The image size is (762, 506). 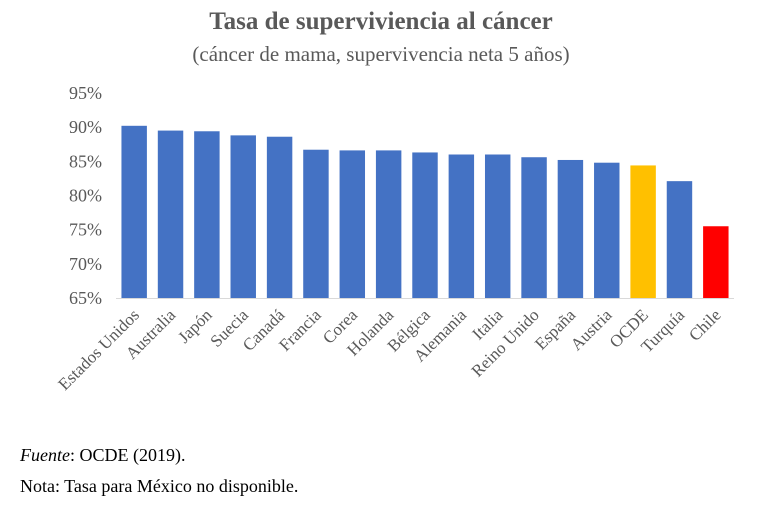 What do you see at coordinates (505, 342) in the screenshot?
I see `x-tick-label: Reino Unido` at bounding box center [505, 342].